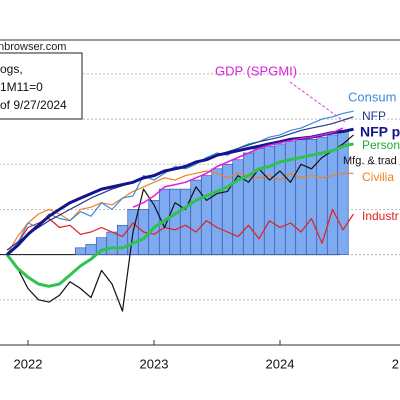 The image size is (400, 400). What do you see at coordinates (317, 102) in the screenshot?
I see `gdp-pointer` at bounding box center [317, 102].